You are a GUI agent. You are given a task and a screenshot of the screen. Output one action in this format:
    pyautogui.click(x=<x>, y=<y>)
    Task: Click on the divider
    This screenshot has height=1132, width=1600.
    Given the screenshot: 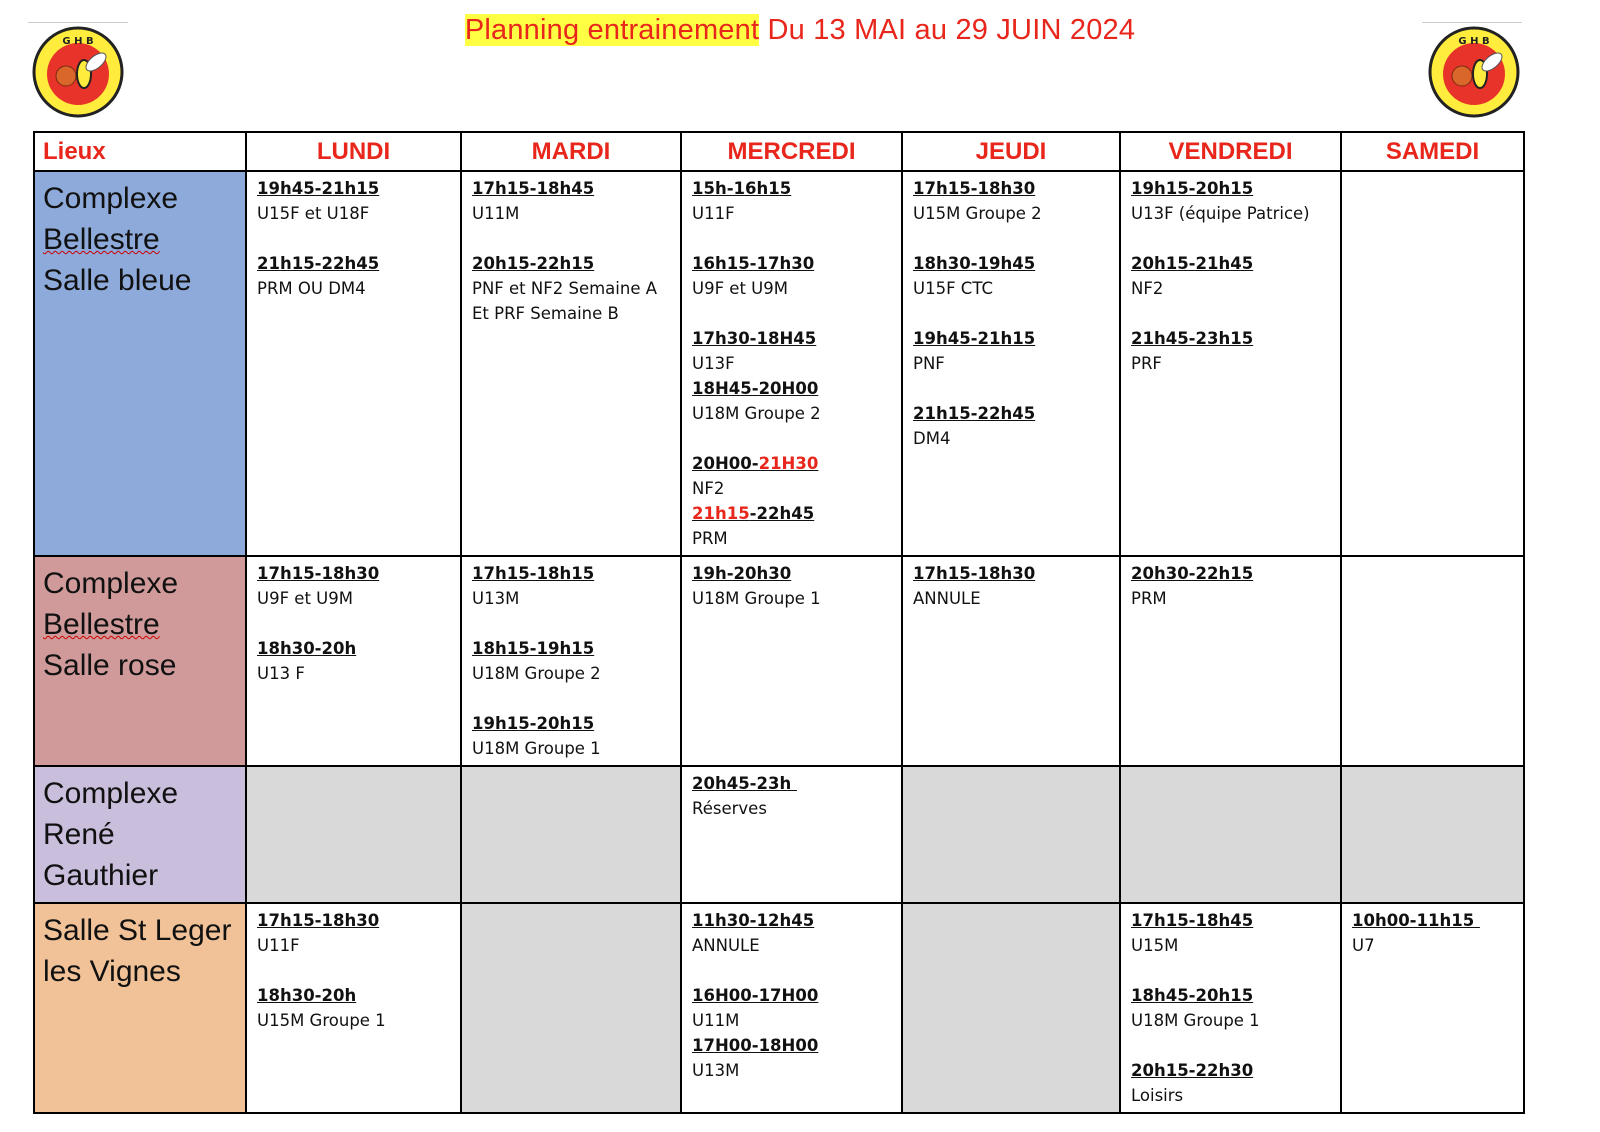 What is the action you would take?
    pyautogui.click(x=1472, y=22)
    